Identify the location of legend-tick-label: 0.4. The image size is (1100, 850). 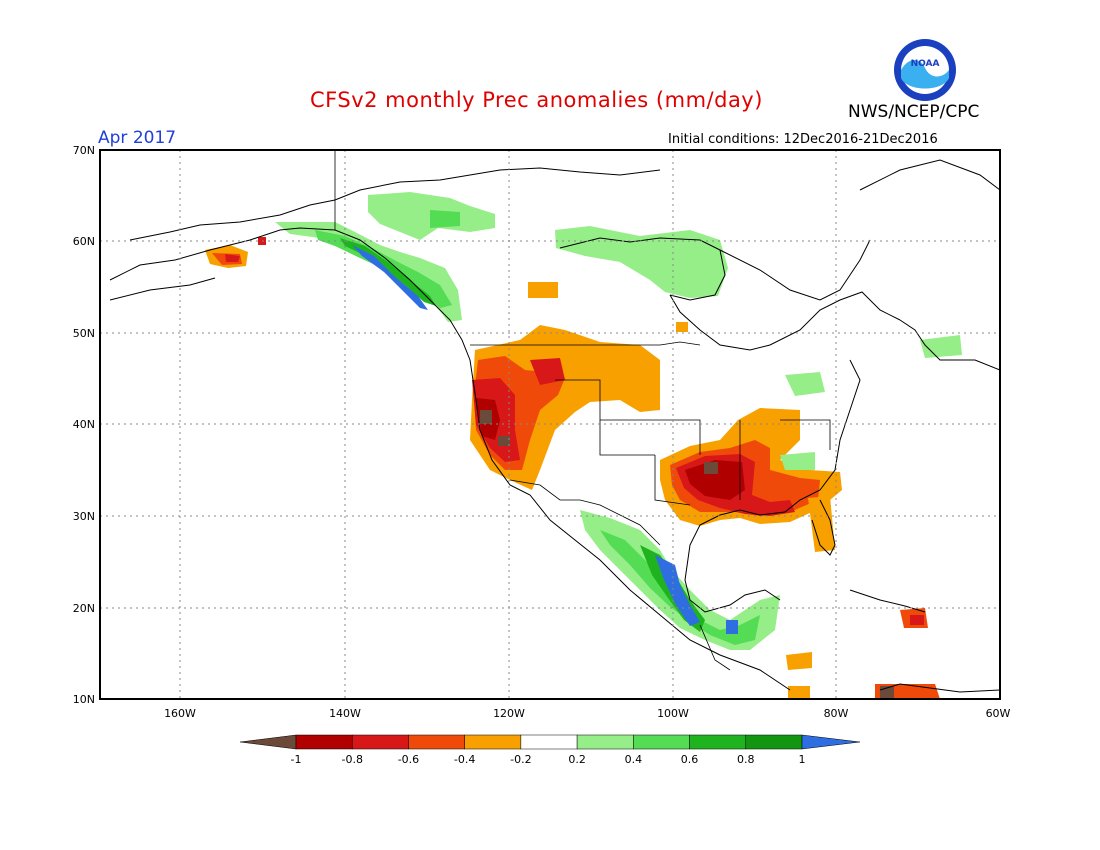
(634, 759).